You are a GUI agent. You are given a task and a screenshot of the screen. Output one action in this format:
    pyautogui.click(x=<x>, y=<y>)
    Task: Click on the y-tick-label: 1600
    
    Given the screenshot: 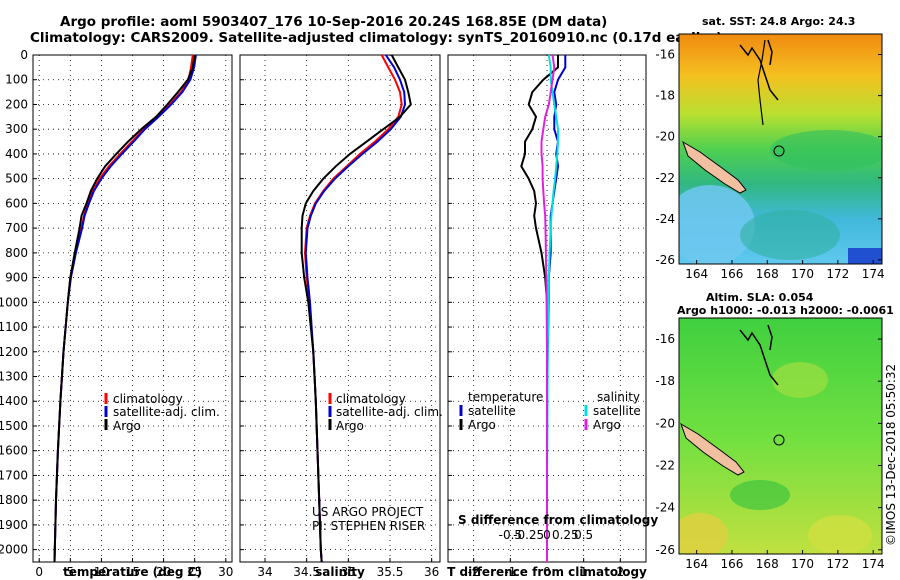 What is the action you would take?
    pyautogui.click(x=14, y=451)
    